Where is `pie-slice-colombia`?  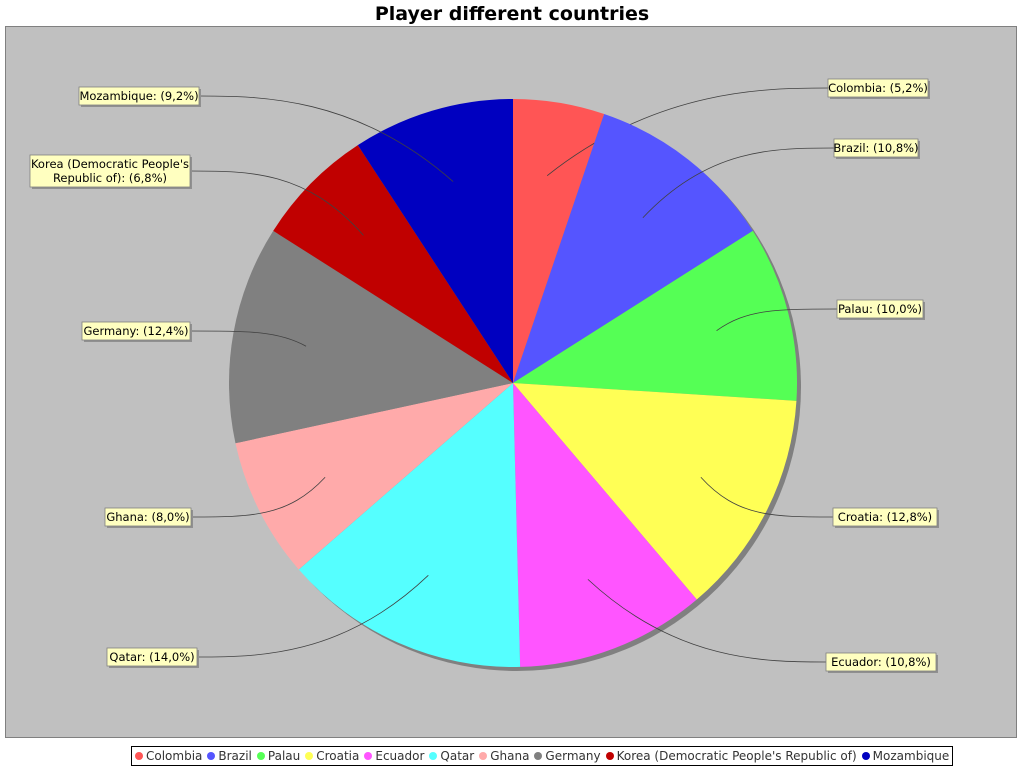 pie-slice-colombia is located at coordinates (559, 241).